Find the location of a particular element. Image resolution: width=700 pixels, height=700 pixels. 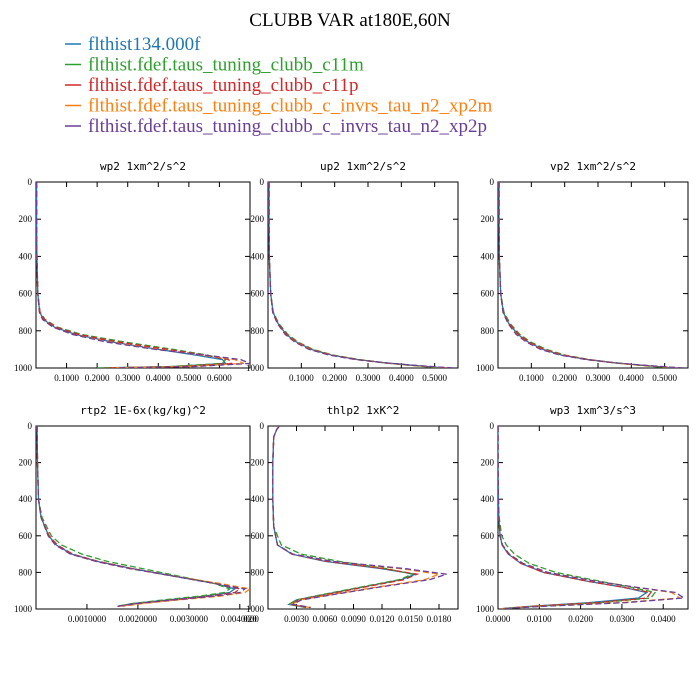

legend-label: flthist.fdef.taus_tuning_clubb_c11p is located at coordinates (223, 85).